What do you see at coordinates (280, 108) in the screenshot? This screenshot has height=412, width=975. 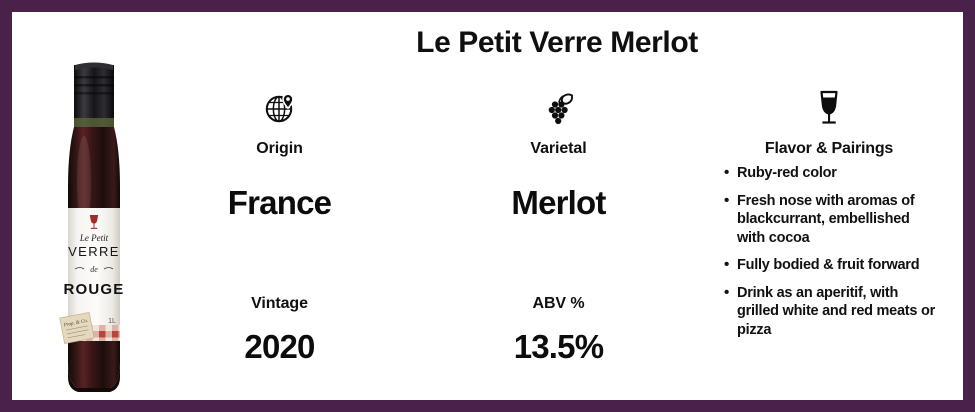 I see `globe-pin-icon` at bounding box center [280, 108].